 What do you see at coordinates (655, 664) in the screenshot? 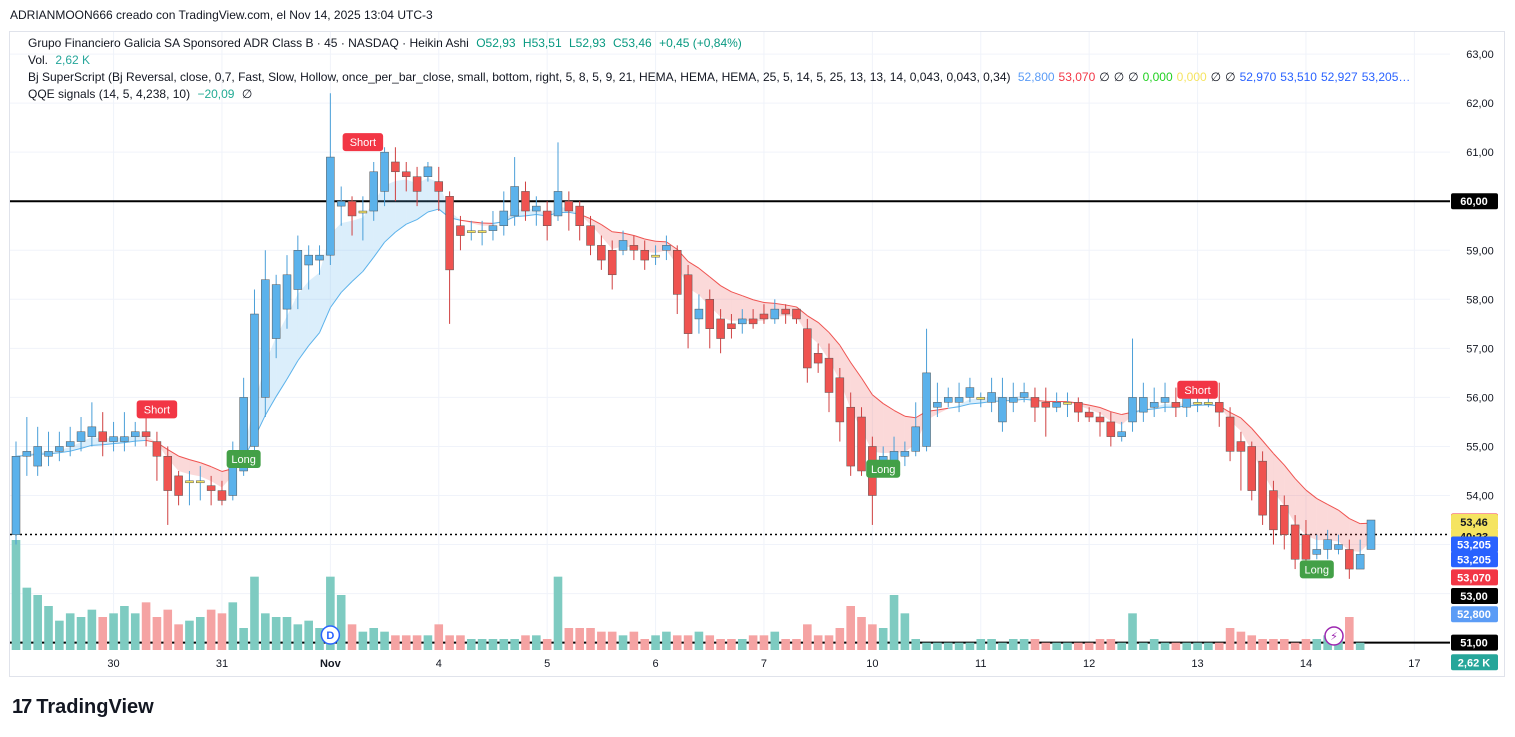
I see `time-tick-label: 6` at bounding box center [655, 664].